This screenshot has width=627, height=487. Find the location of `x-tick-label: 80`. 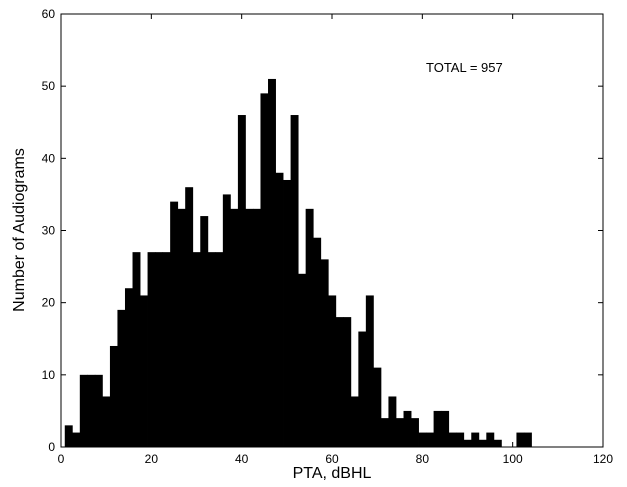

x-tick-label: 80 is located at coordinates (423, 459).